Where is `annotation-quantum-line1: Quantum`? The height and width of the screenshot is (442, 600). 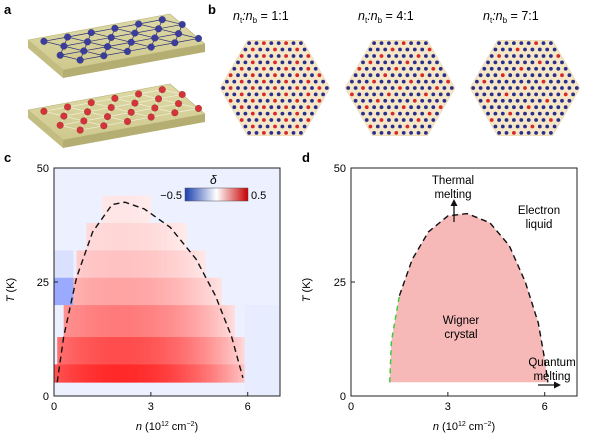
annotation-quantum-line1: Quantum is located at coordinates (551, 363).